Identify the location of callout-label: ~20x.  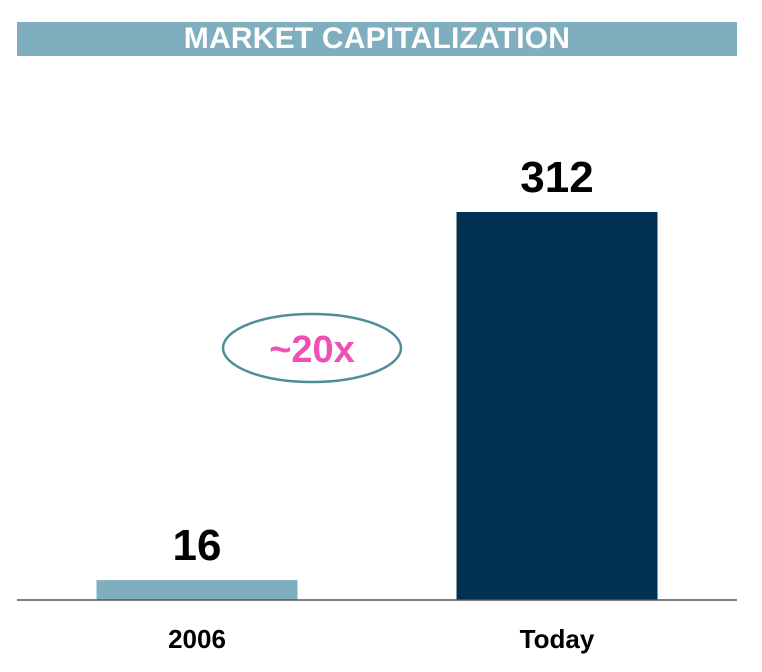
(312, 350).